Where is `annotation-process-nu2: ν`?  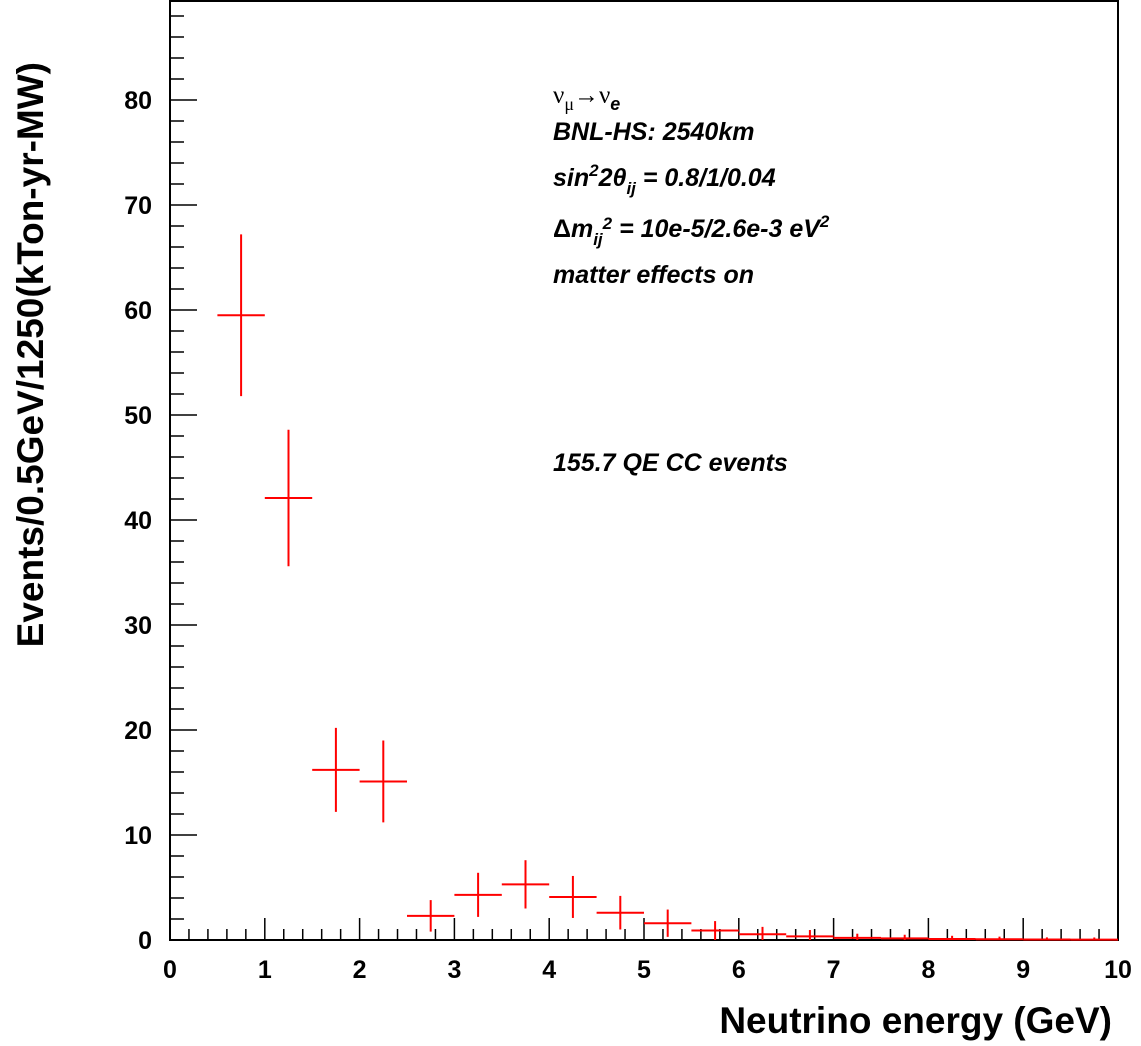
annotation-process-nu2: ν is located at coordinates (604, 95).